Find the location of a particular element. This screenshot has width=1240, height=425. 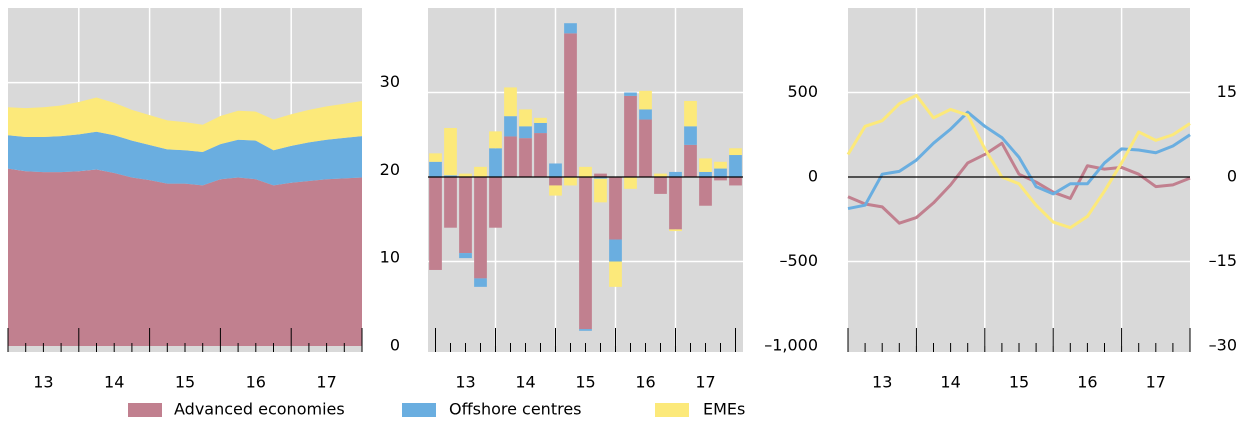

y-tick-label: –15 is located at coordinates (1223, 260).